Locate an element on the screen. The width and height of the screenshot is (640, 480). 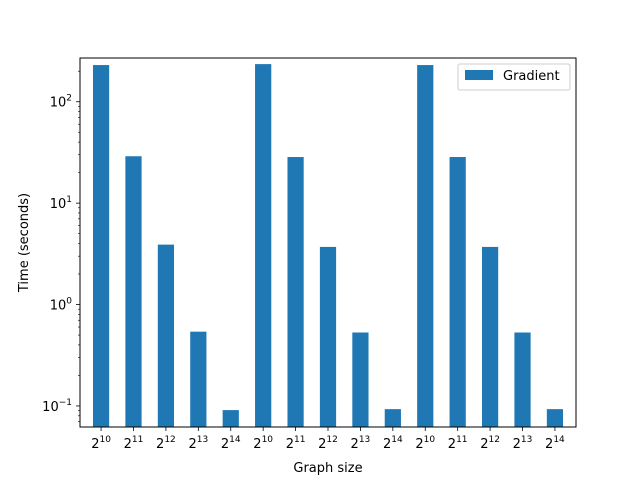
x-axis-label: Graph size is located at coordinates (327, 468).